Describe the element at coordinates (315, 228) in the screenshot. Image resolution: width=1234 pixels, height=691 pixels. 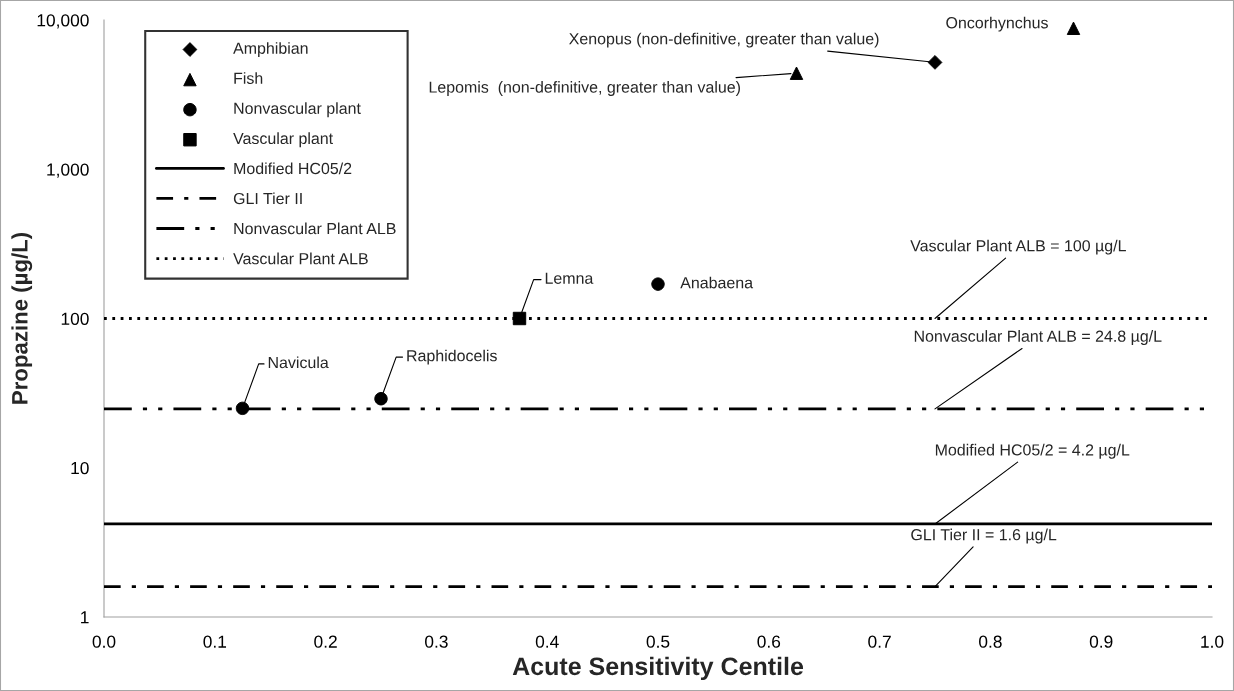
I see `legend-label: Nonvascular Plant ALB` at that location.